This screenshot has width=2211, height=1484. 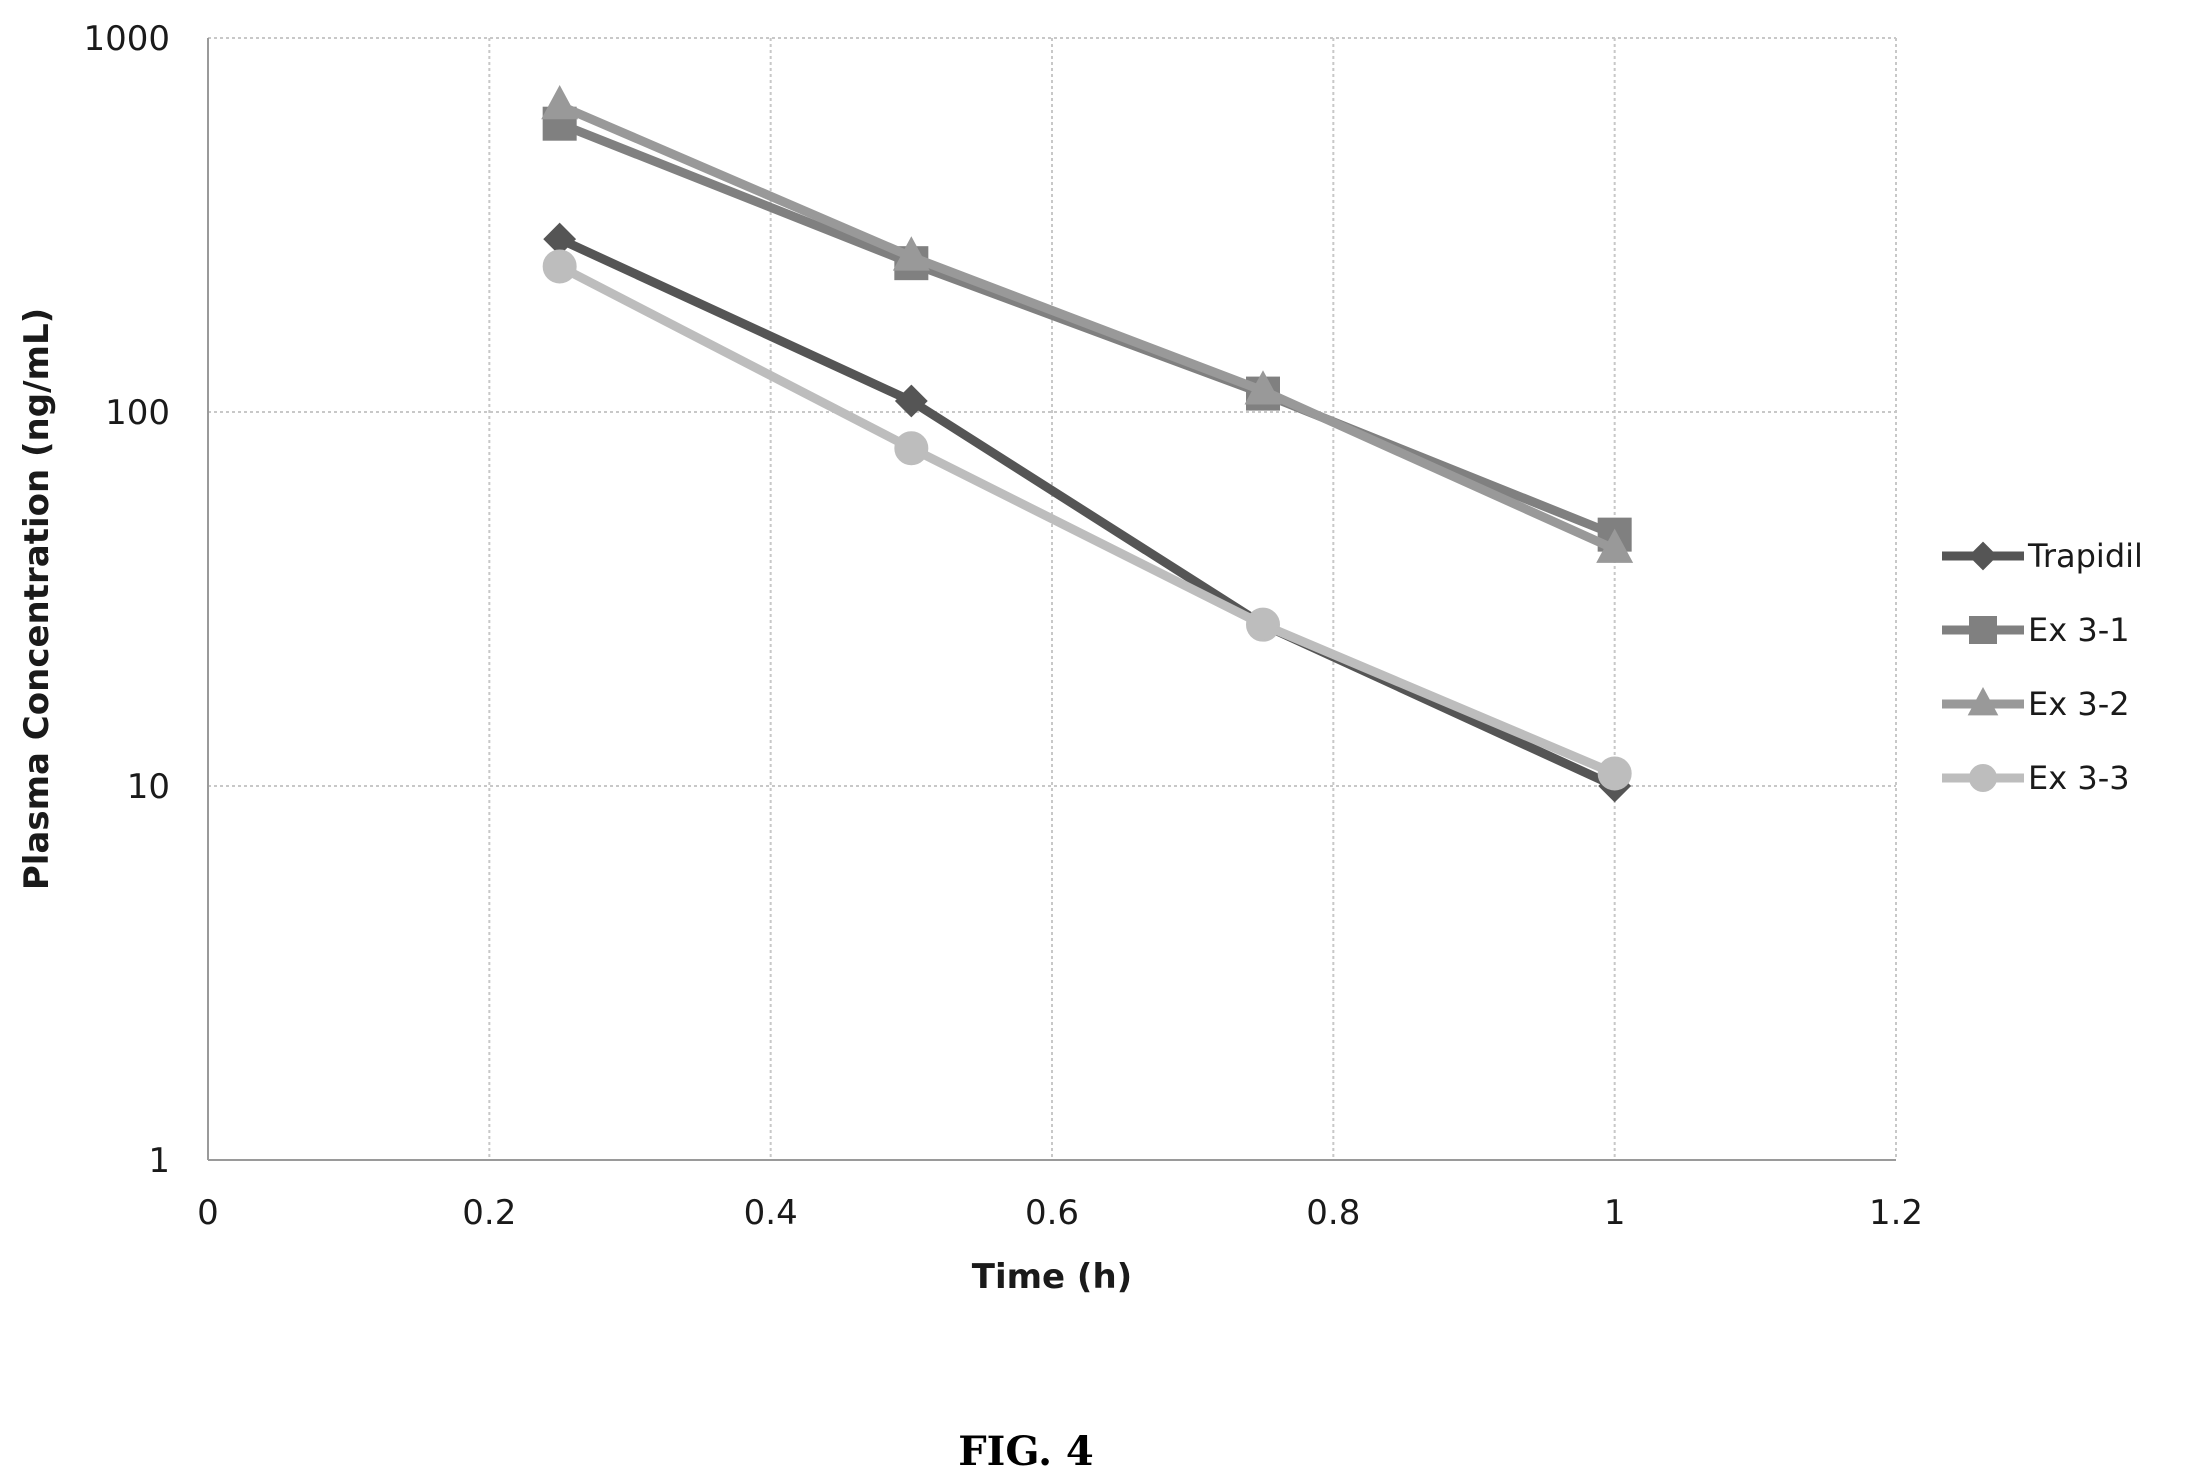 What do you see at coordinates (1052, 1277) in the screenshot?
I see `x-axis-title: Time (h)` at bounding box center [1052, 1277].